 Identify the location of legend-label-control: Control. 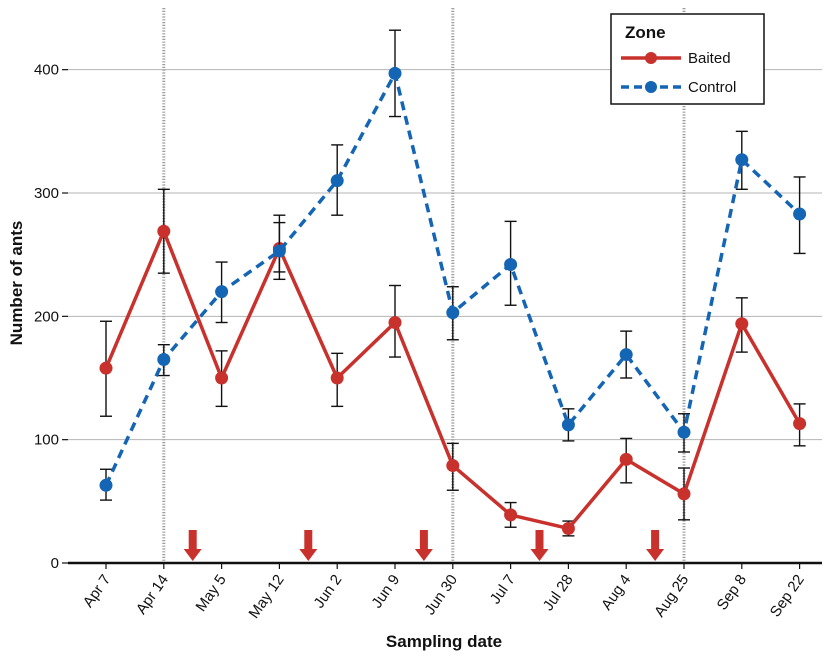
(712, 87).